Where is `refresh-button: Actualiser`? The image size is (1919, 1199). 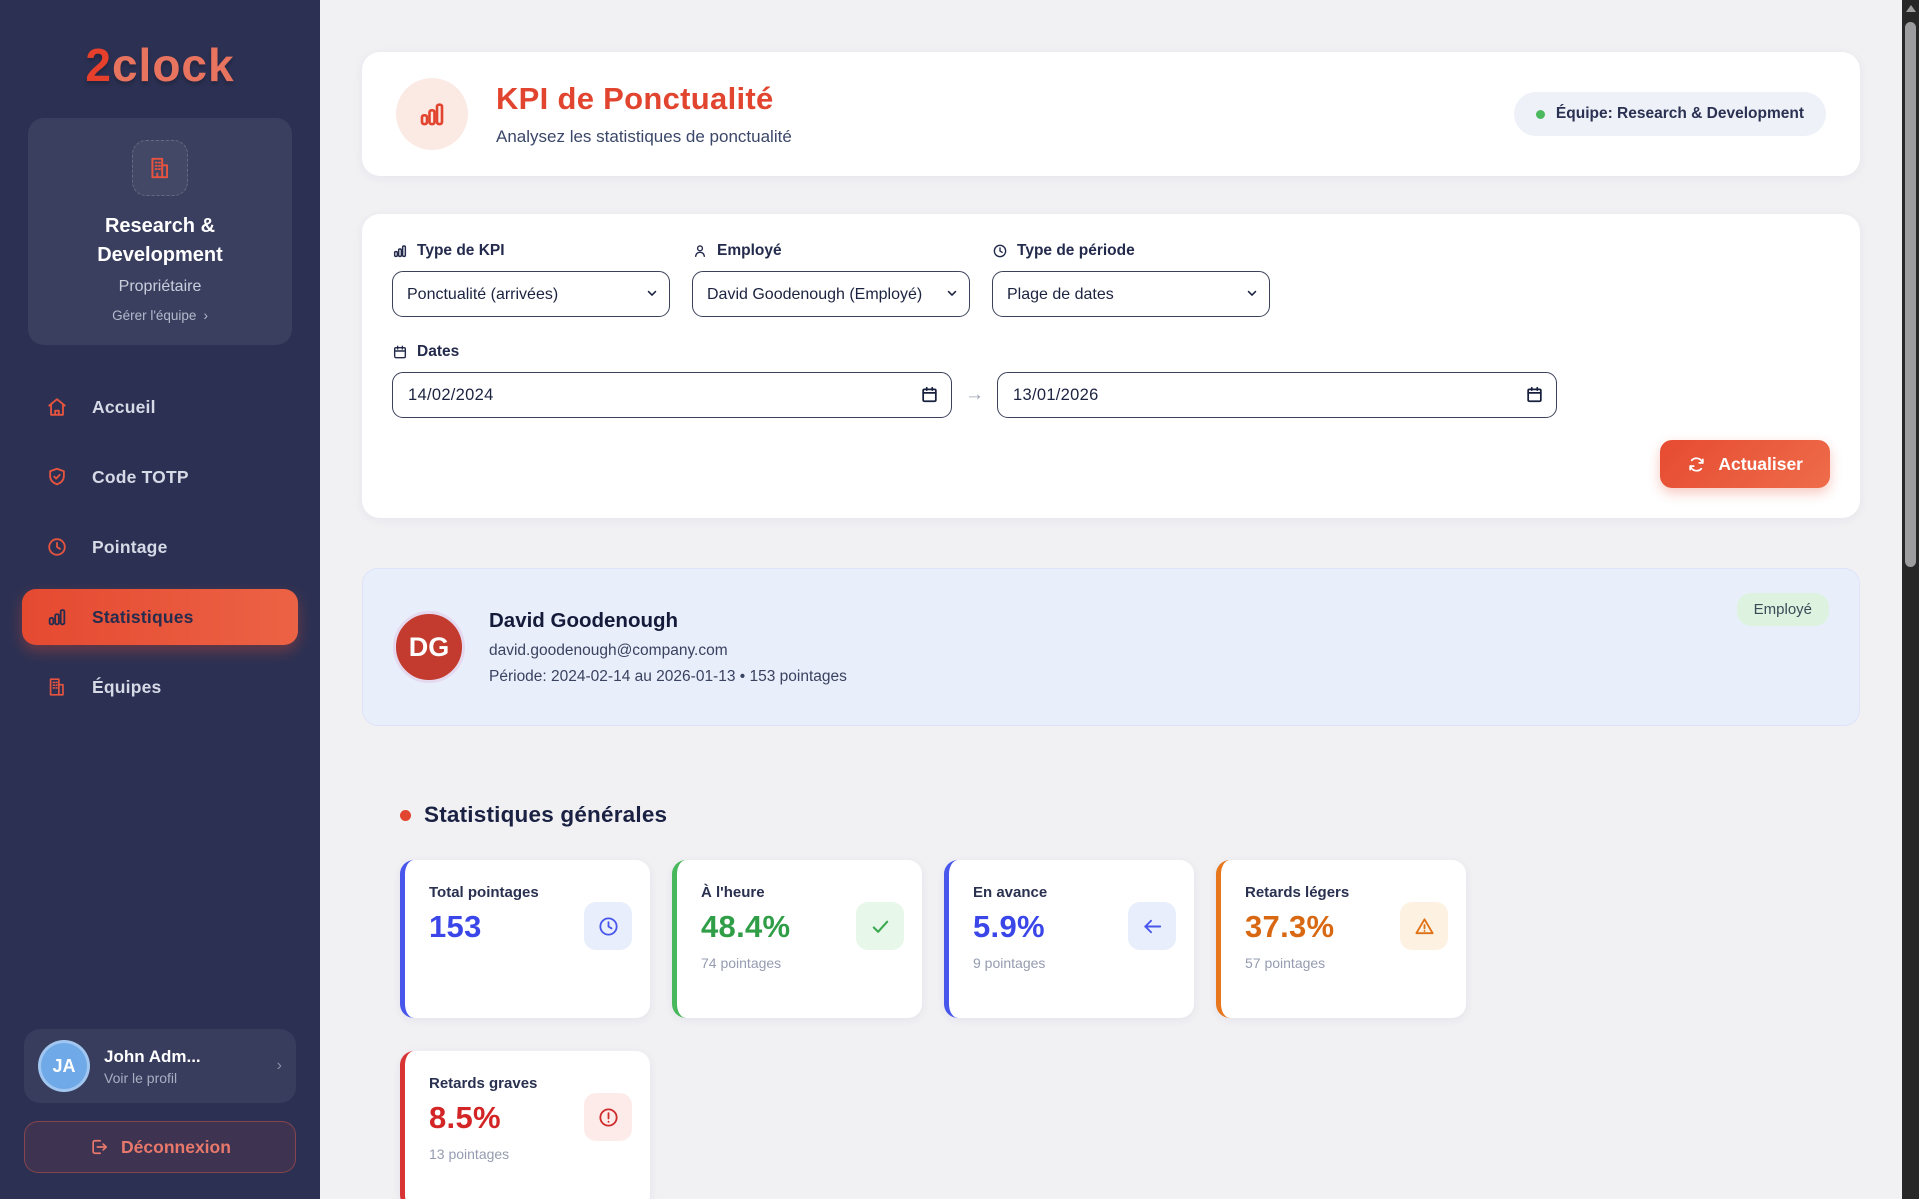
refresh-button: Actualiser is located at coordinates (1745, 464).